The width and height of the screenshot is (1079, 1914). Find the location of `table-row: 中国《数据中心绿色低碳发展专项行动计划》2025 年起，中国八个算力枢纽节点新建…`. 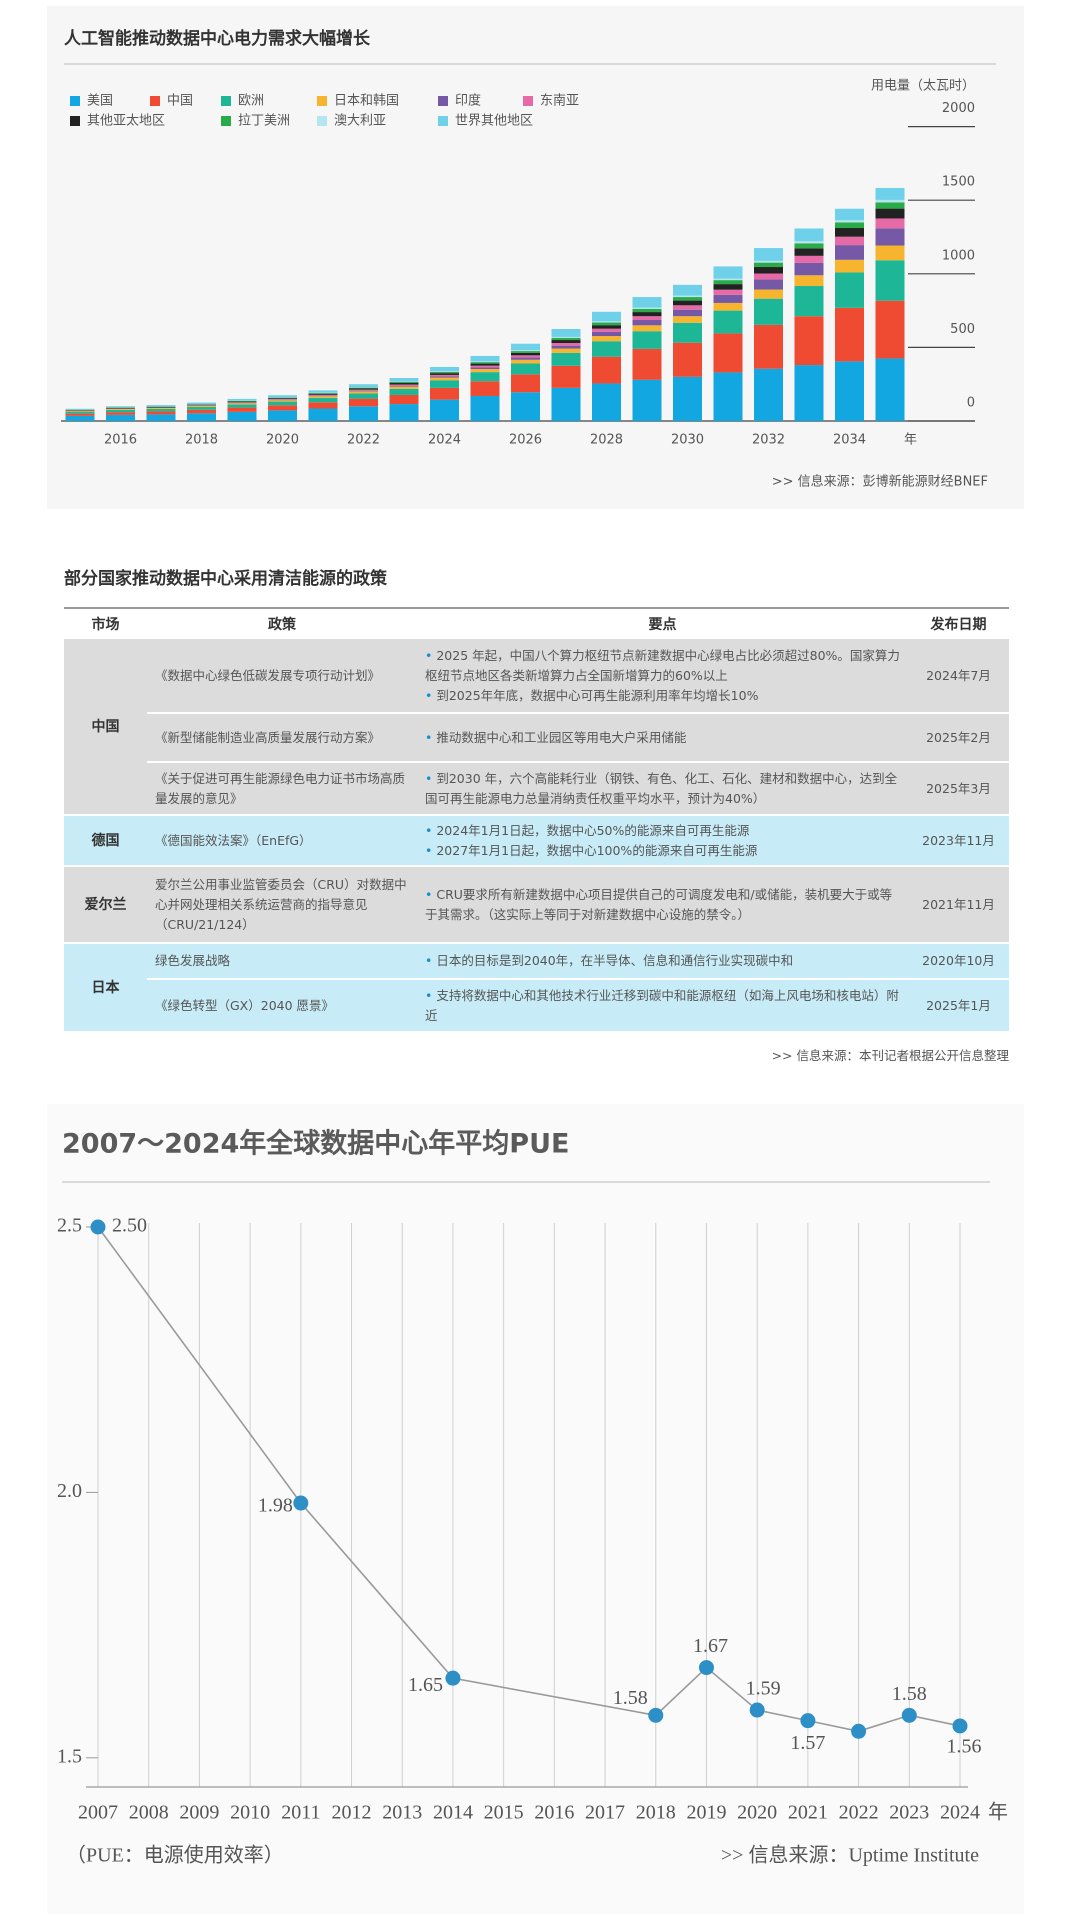

table-row: 中国《数据中心绿色低碳发展专项行动计划》2025 年起，中国八个算力枢纽节点新建… is located at coordinates (536, 727).